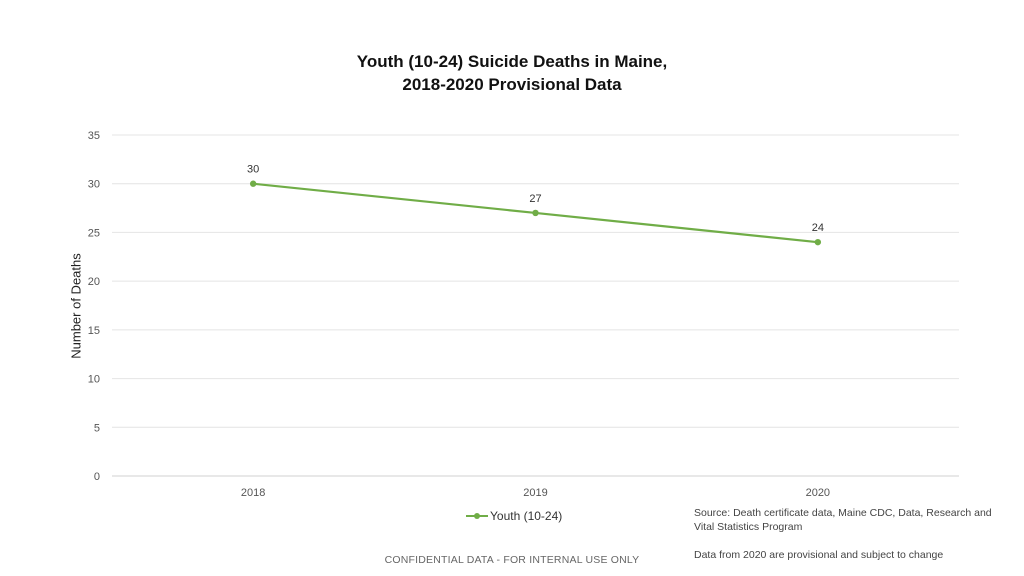 This screenshot has width=1024, height=576. What do you see at coordinates (253, 493) in the screenshot?
I see `x-tick-label: 2018` at bounding box center [253, 493].